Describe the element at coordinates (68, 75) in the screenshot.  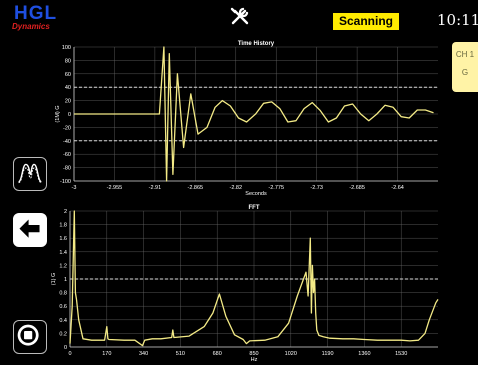
I see `time-history-y-tick-label: 60` at that location.